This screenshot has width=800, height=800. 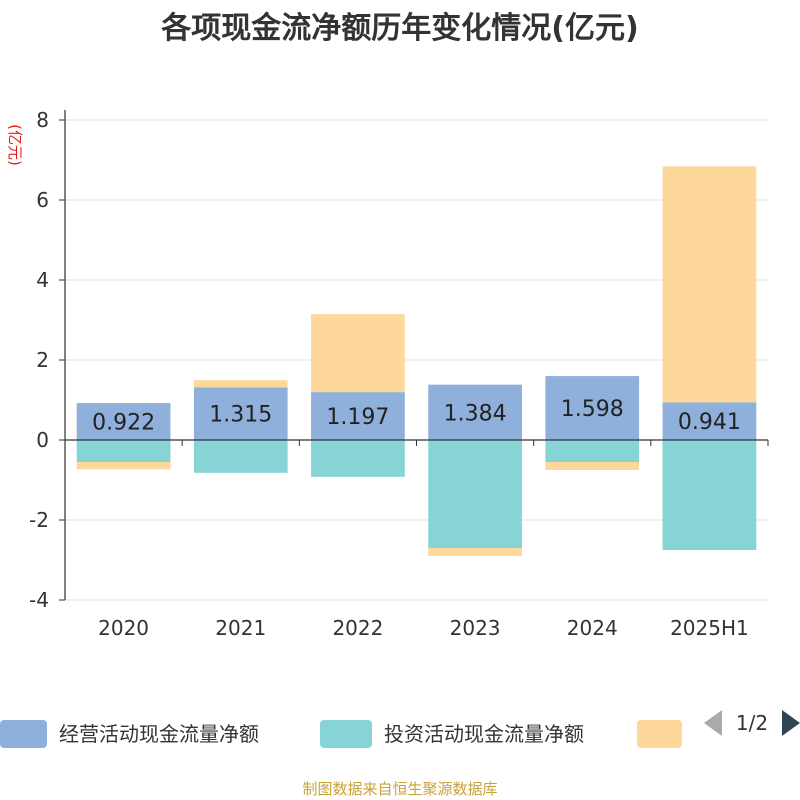 What do you see at coordinates (399, 28) in the screenshot?
I see `chart-title: 各项现金流净额历年变化情况(亿元)` at bounding box center [399, 28].